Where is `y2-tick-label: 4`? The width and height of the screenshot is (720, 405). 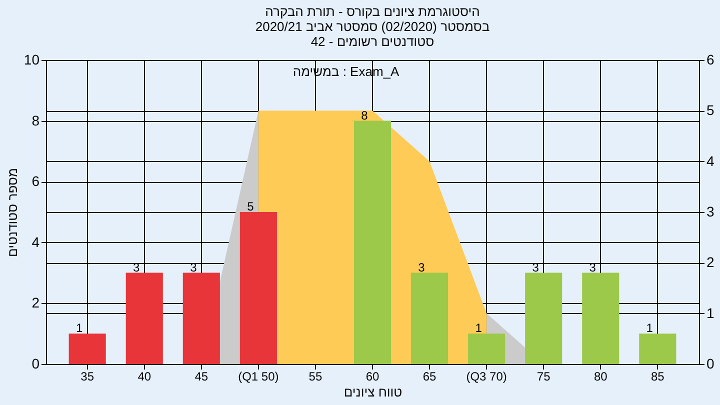 y2-tick-label: 4 is located at coordinates (710, 160).